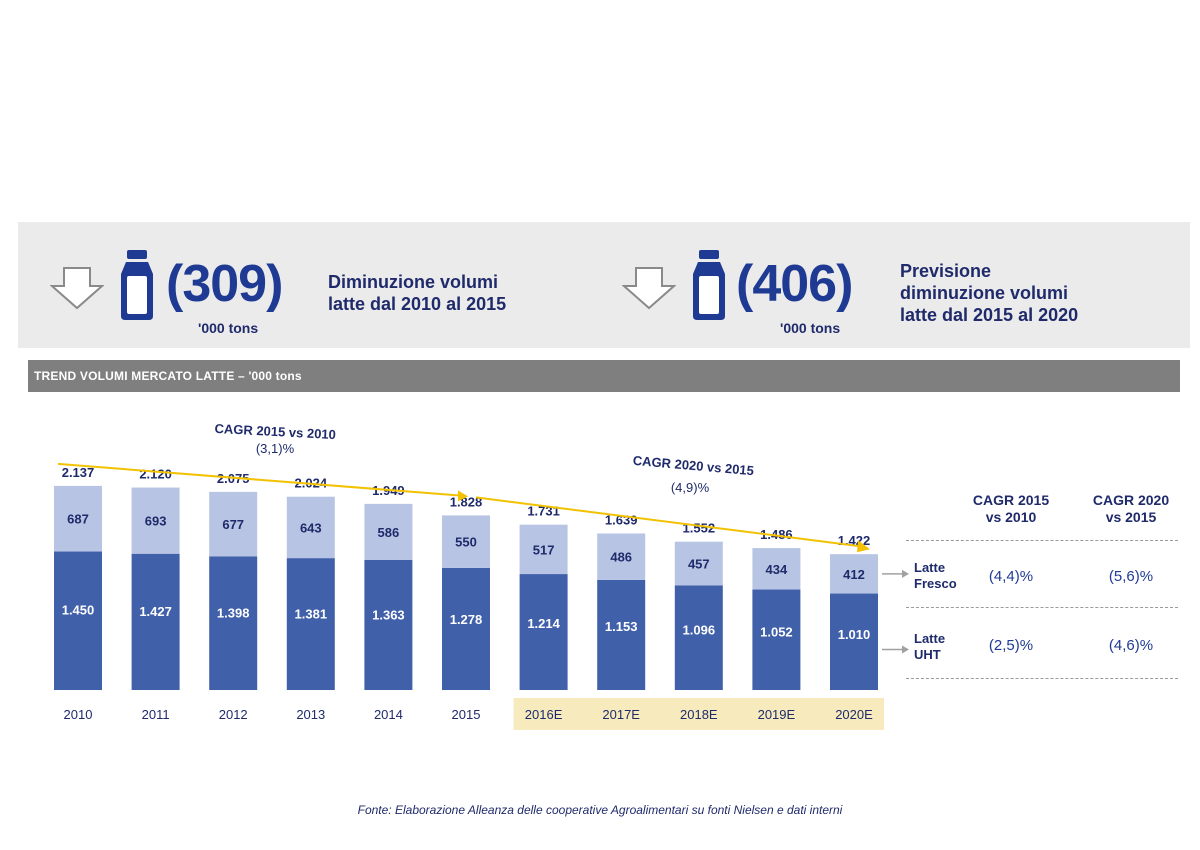  What do you see at coordinates (224, 284) in the screenshot?
I see `kpi-left-value: (309)` at bounding box center [224, 284].